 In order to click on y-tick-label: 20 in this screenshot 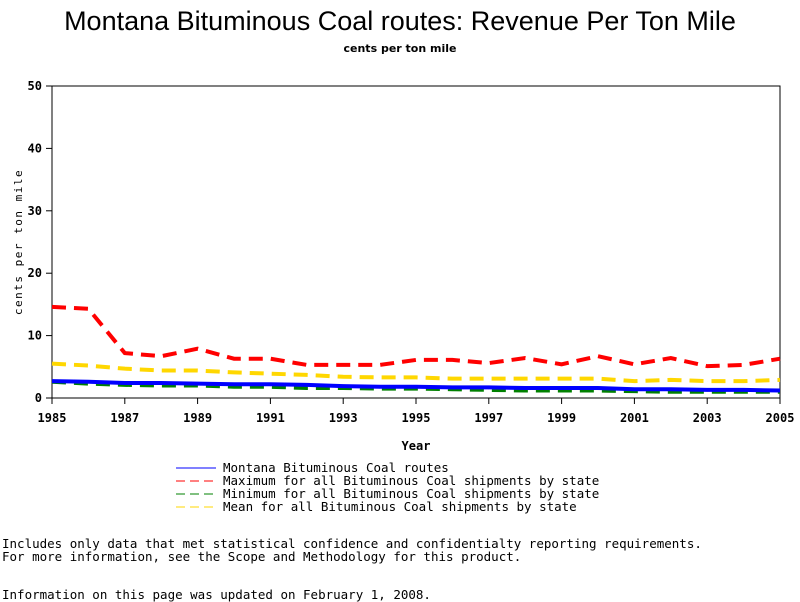, I will do `click(35, 273)`.